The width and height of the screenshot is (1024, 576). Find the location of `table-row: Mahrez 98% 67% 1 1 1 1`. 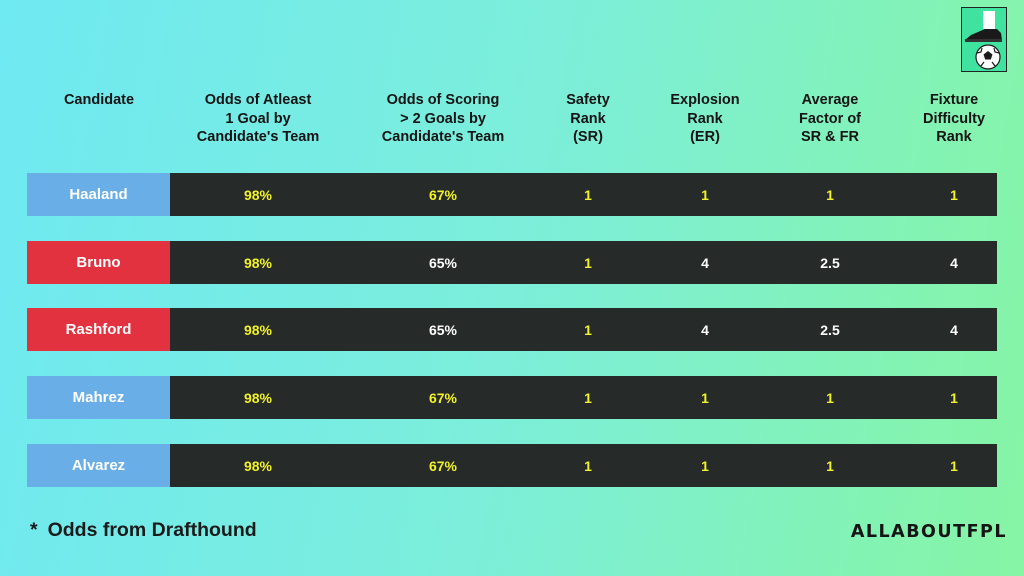

table-row: Mahrez 98% 67% 1 1 1 1 is located at coordinates (512, 397).